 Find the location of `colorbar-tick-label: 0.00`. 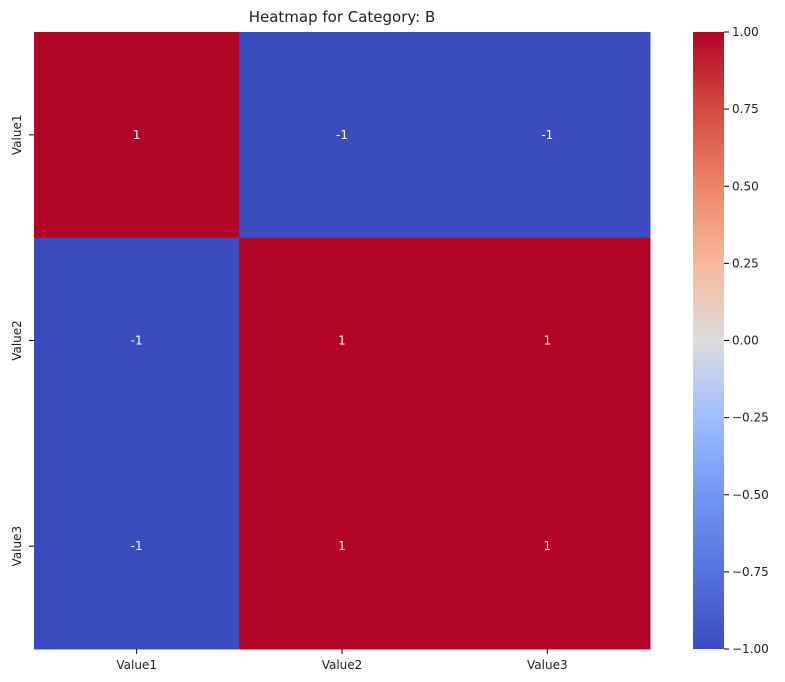

colorbar-tick-label: 0.00 is located at coordinates (745, 341).